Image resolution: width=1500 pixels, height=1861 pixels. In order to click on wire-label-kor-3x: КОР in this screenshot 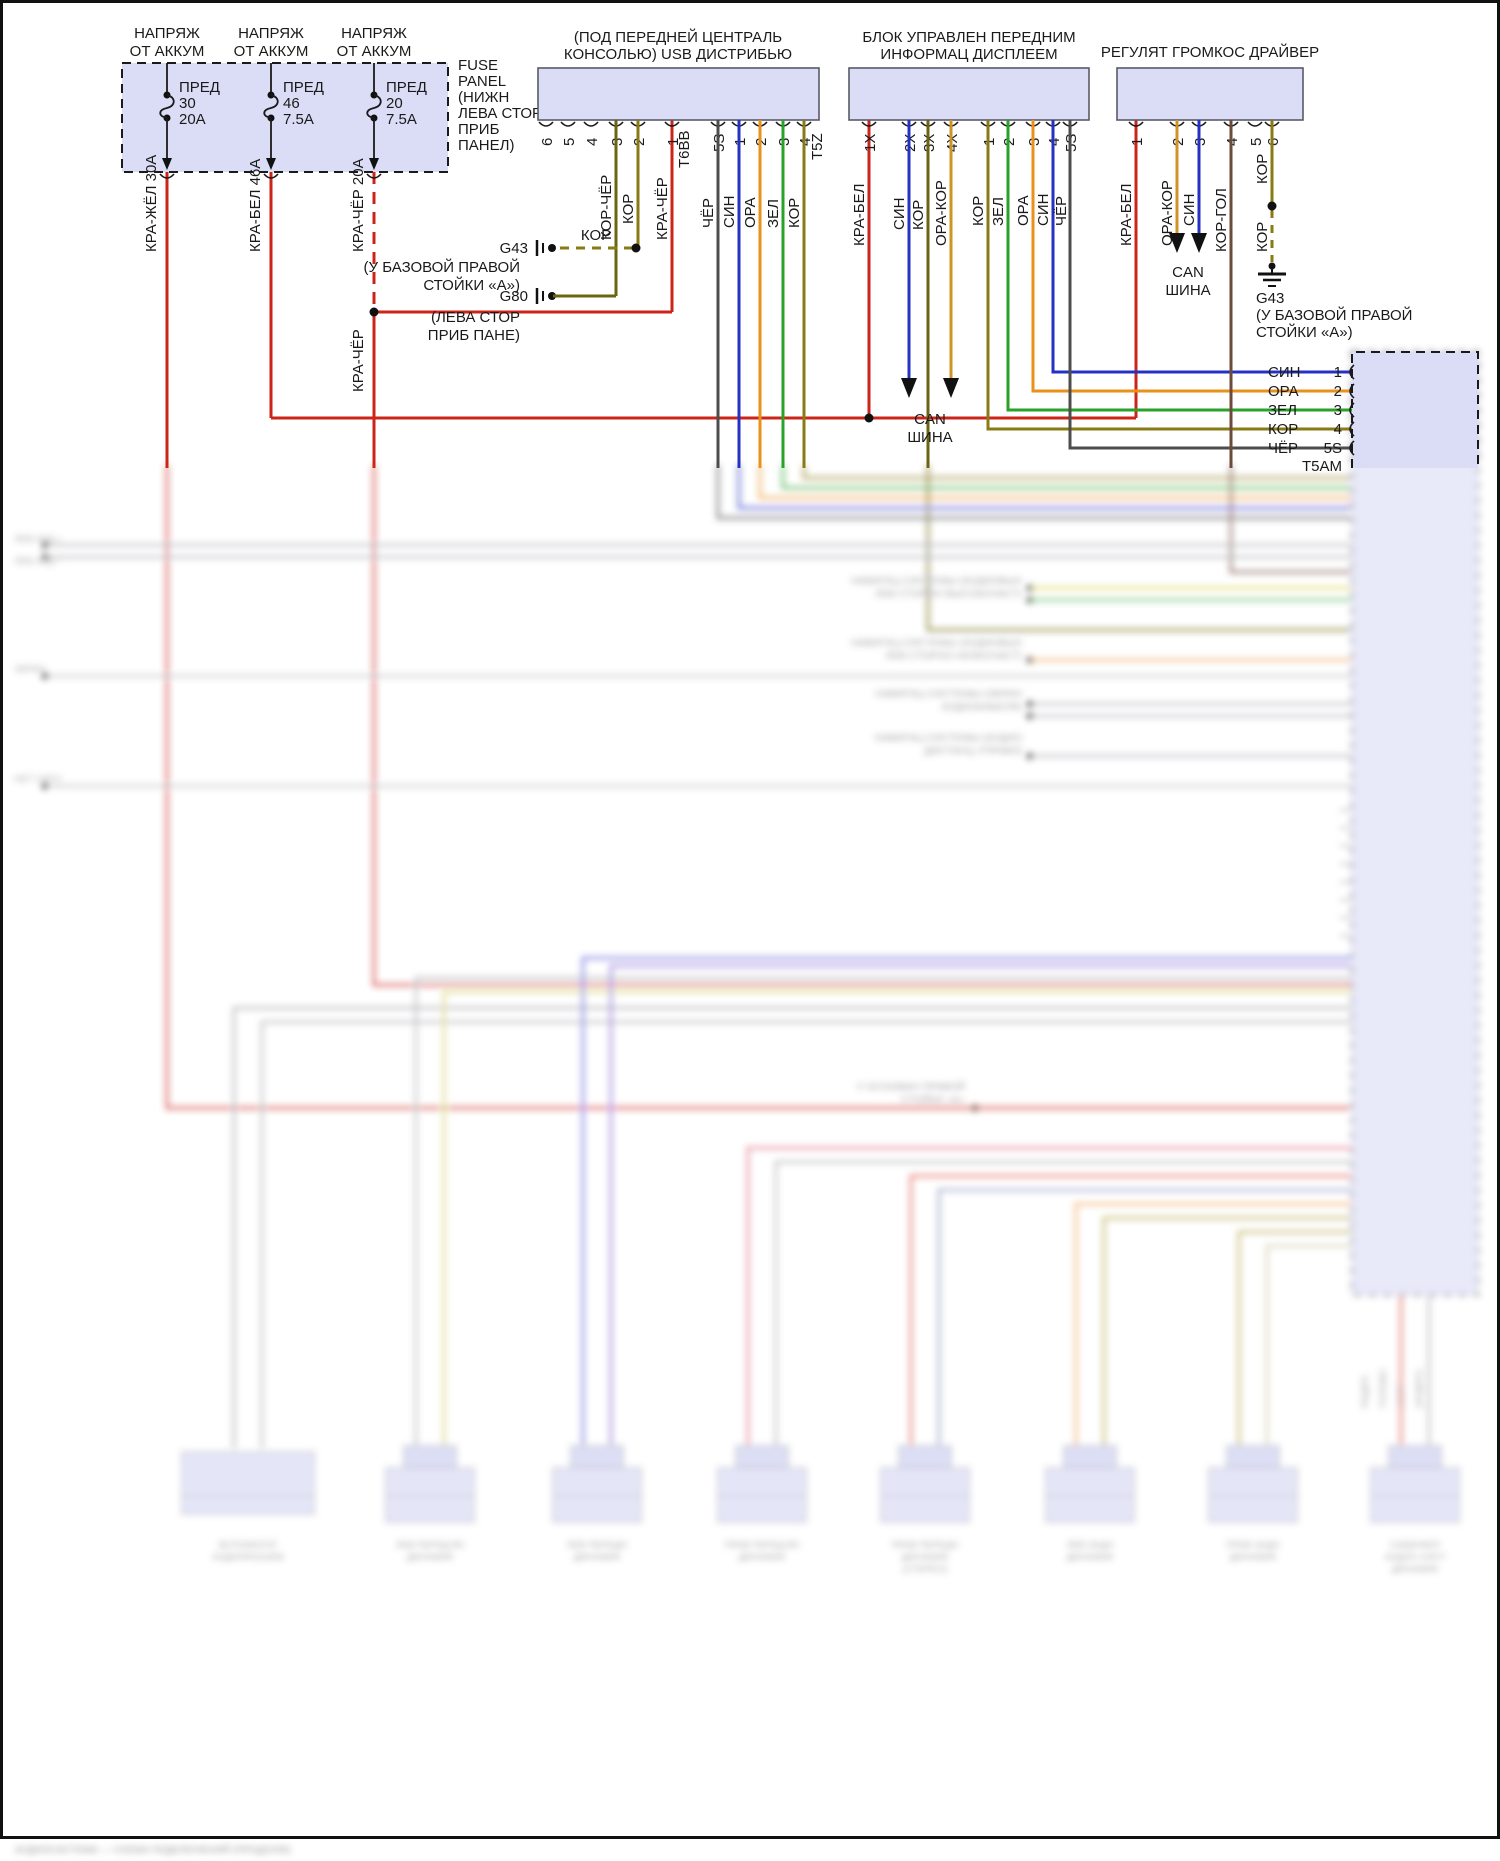, I will do `click(918, 215)`.